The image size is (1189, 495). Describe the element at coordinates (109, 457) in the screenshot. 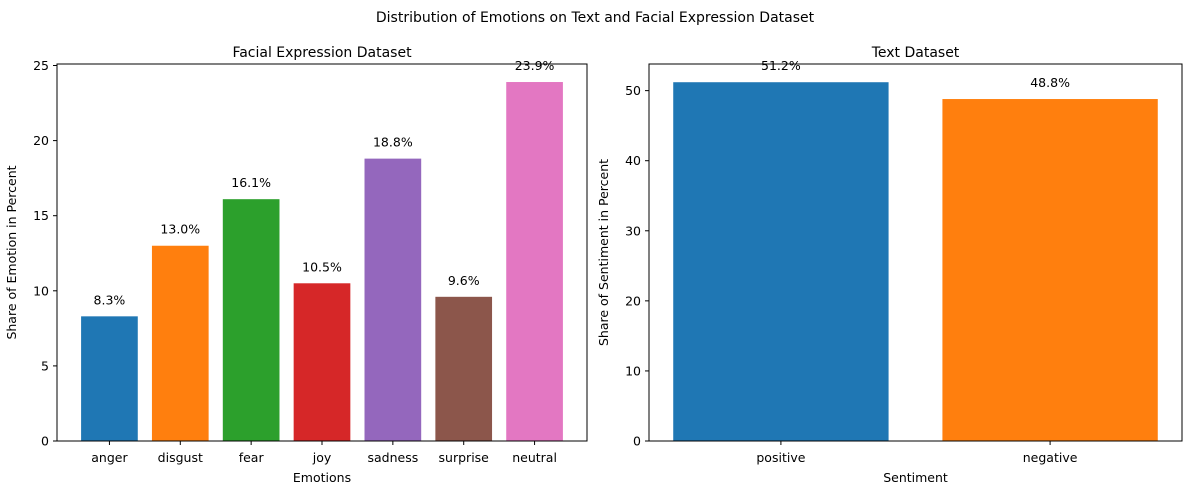

I see `facial-x-tick-label-anger: anger` at that location.